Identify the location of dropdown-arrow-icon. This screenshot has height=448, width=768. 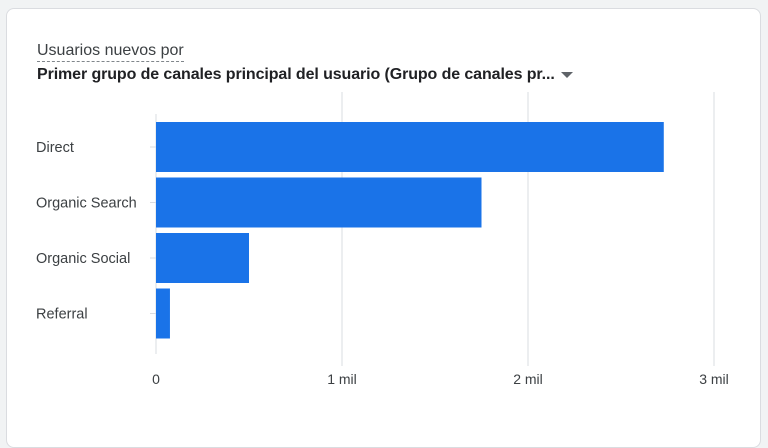
(566, 75).